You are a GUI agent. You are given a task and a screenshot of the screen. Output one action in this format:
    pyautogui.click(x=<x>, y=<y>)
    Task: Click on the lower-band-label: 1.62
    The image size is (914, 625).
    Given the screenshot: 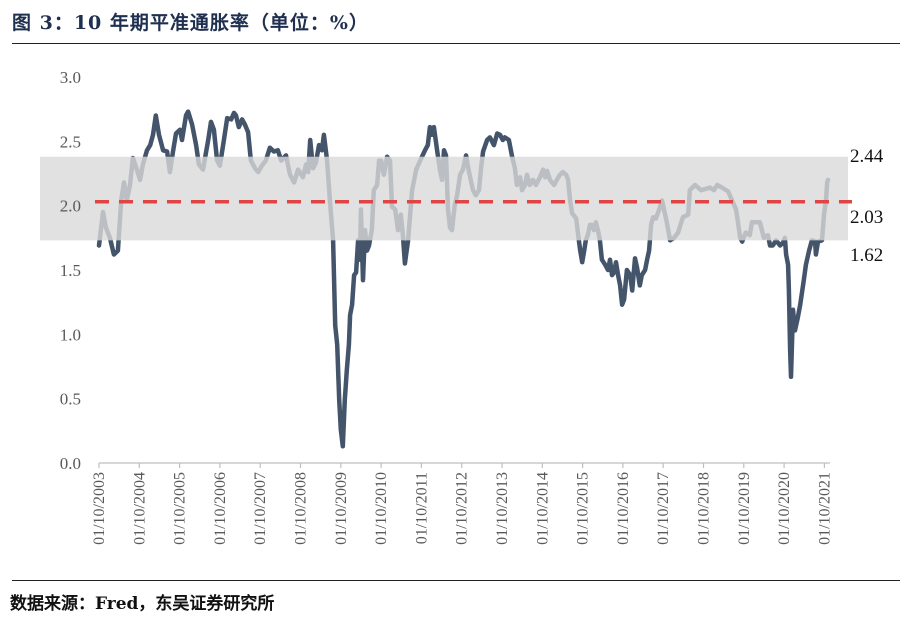 What is the action you would take?
    pyautogui.click(x=866, y=255)
    